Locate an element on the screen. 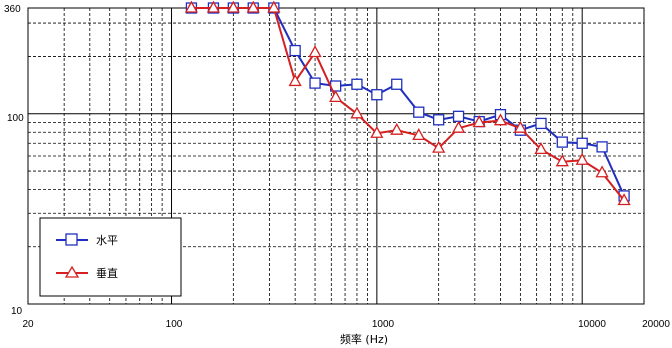 This screenshot has width=672, height=348. legend-marker-square is located at coordinates (71, 239).